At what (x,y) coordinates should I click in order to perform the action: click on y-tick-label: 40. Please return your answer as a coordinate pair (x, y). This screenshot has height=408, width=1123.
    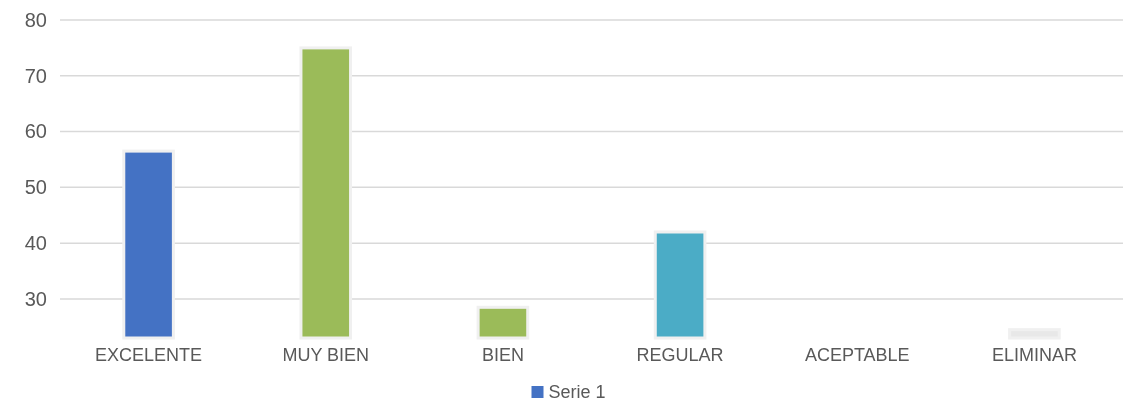
    Looking at the image, I should click on (35, 243).